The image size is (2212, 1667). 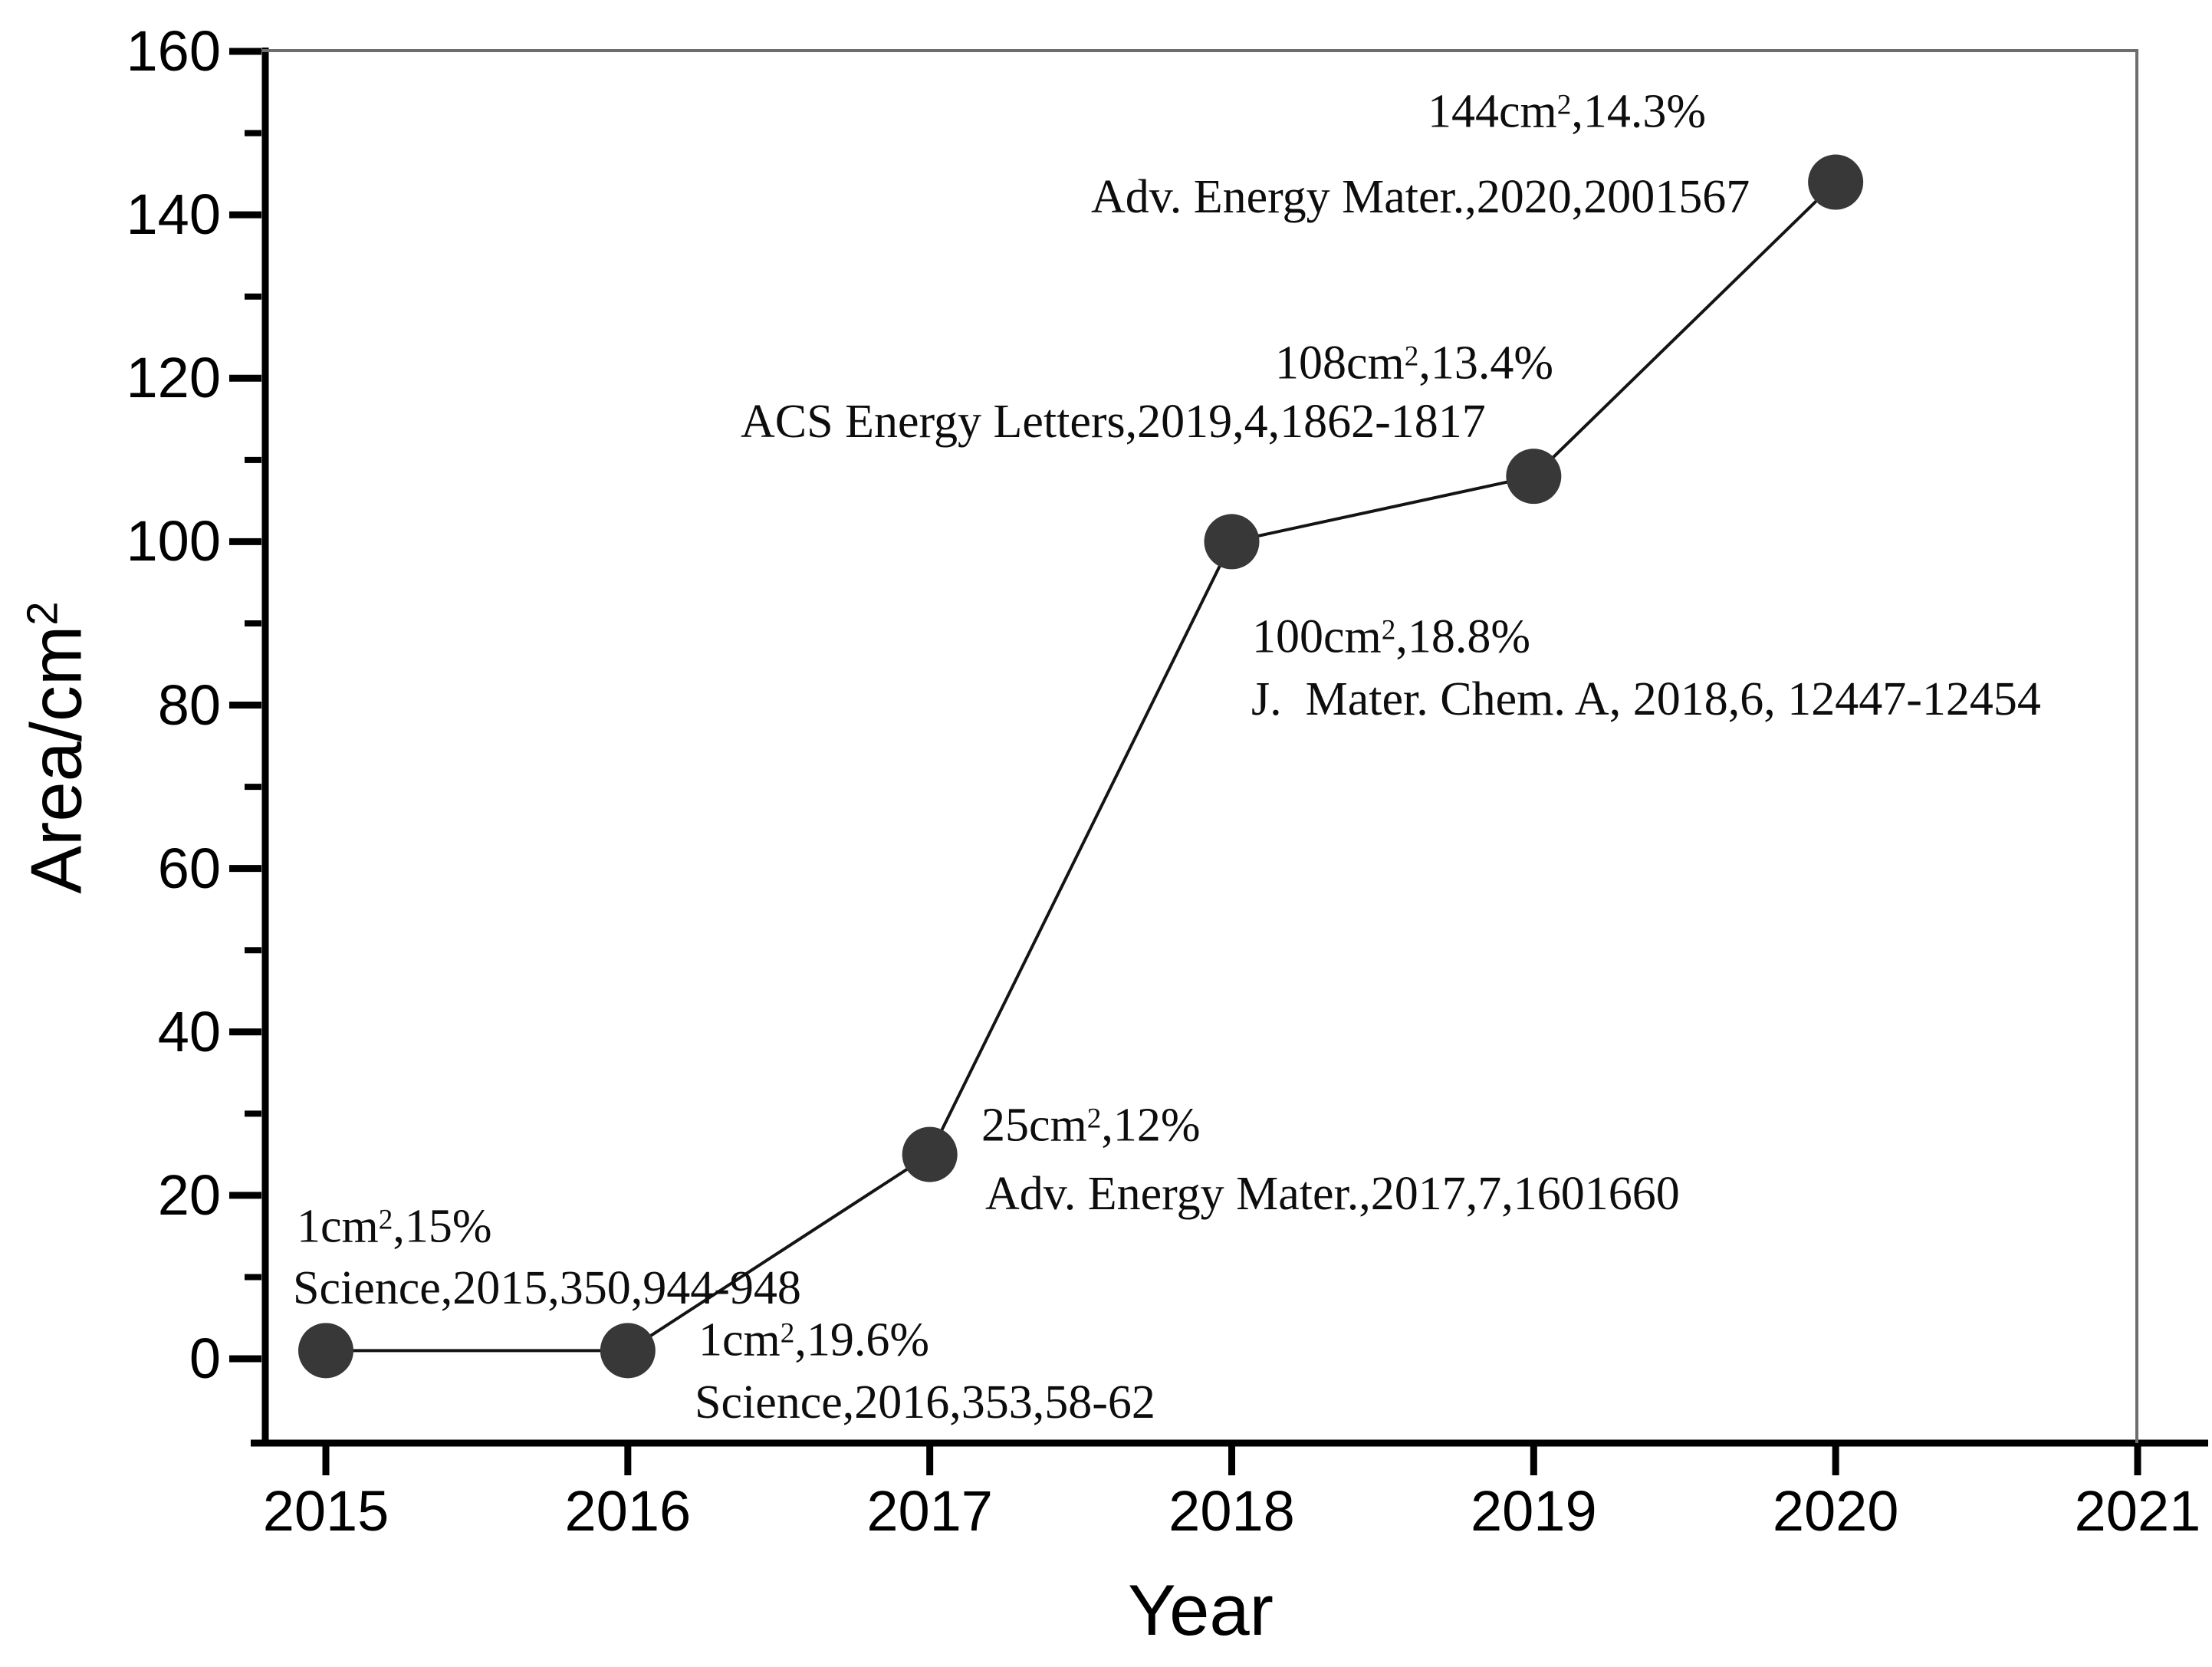 I want to click on annotation-text: Adv. Energy Mater.,2017,7,1601660, so click(x=1332, y=1194).